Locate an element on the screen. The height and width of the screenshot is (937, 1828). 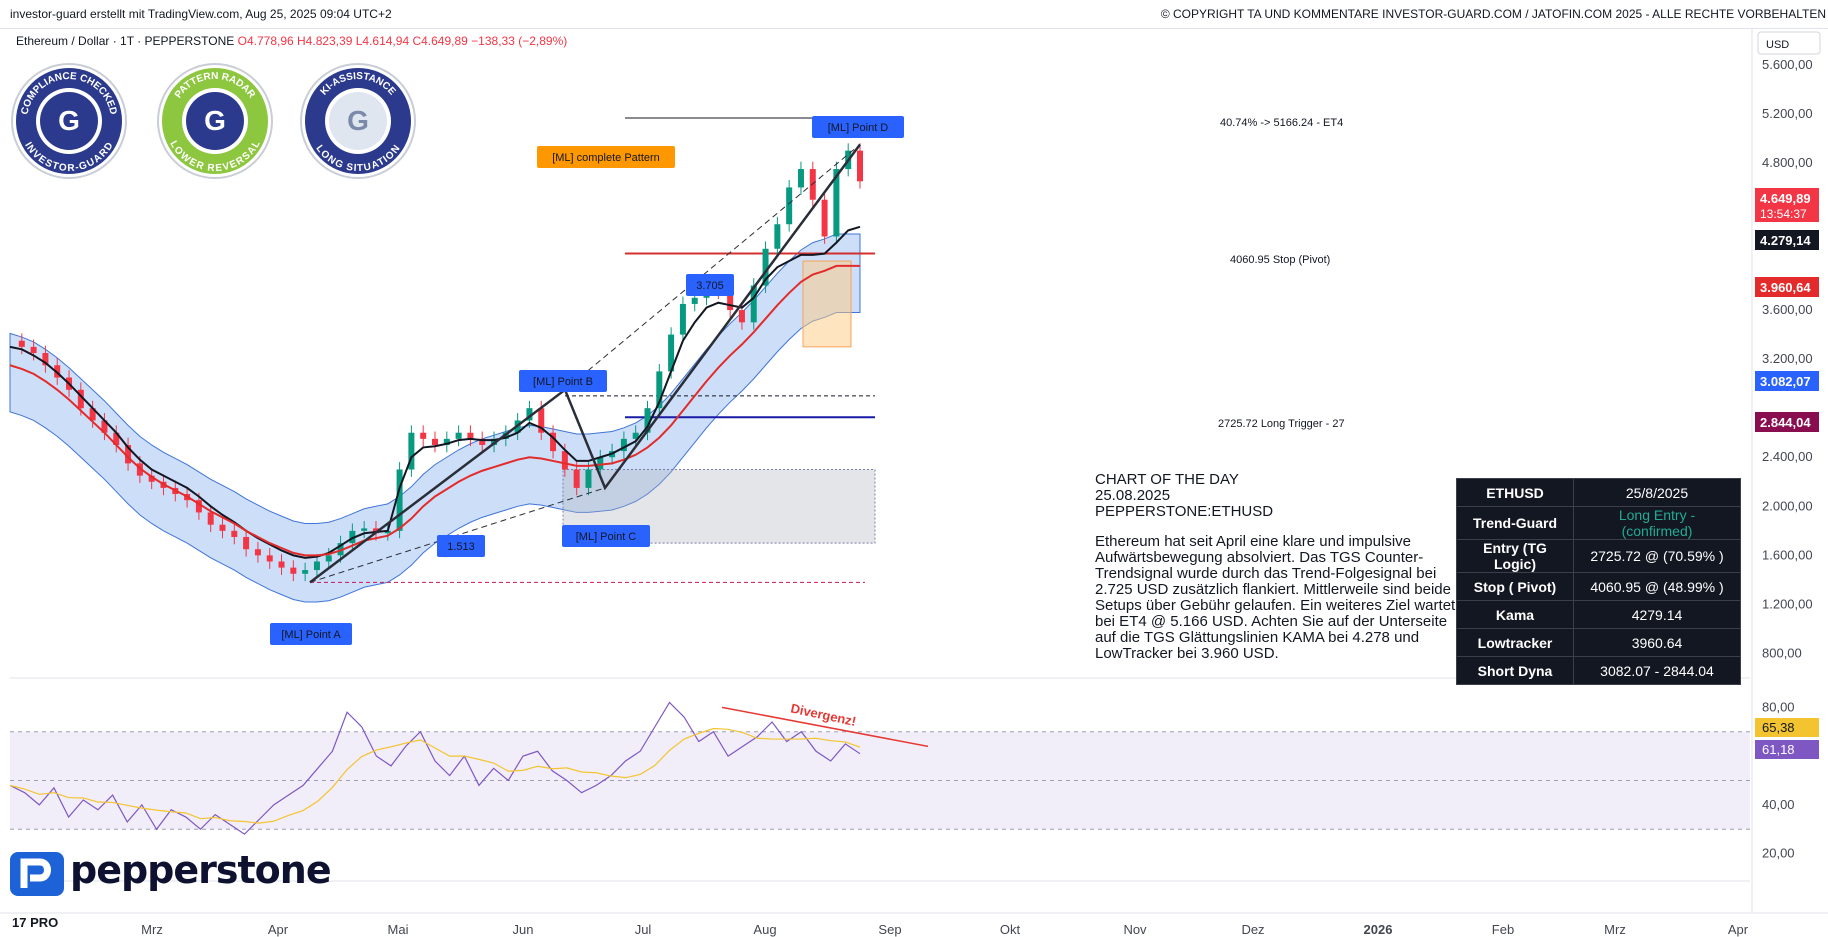
rsi-tick-label: 20,00 is located at coordinates (1778, 853).